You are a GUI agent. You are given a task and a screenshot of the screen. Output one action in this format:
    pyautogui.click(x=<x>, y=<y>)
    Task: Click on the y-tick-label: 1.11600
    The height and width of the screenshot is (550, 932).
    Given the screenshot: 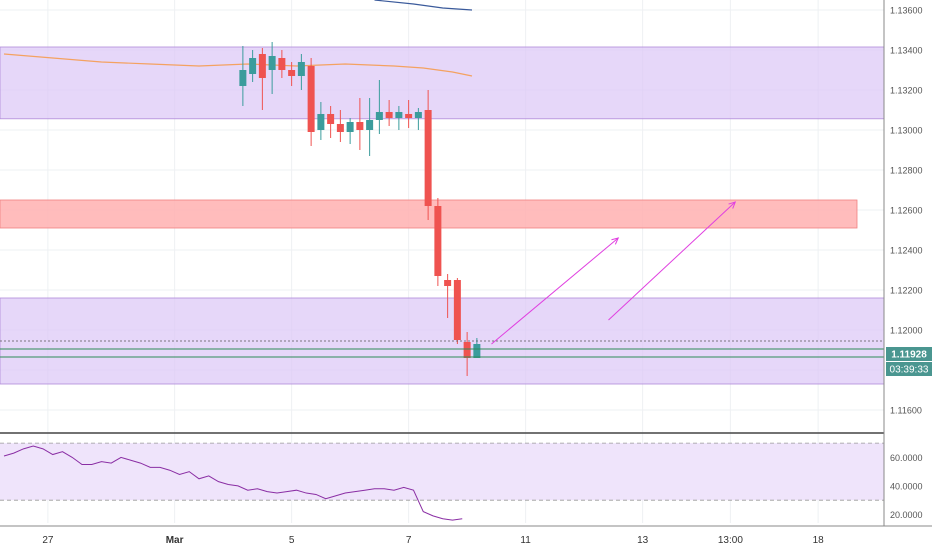 What is the action you would take?
    pyautogui.click(x=906, y=411)
    